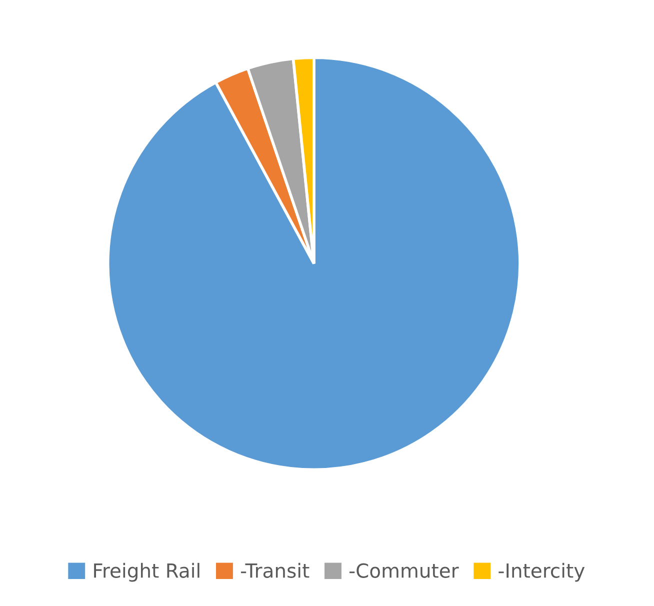 This screenshot has width=654, height=606. I want to click on legend-label: -Commuter, so click(404, 570).